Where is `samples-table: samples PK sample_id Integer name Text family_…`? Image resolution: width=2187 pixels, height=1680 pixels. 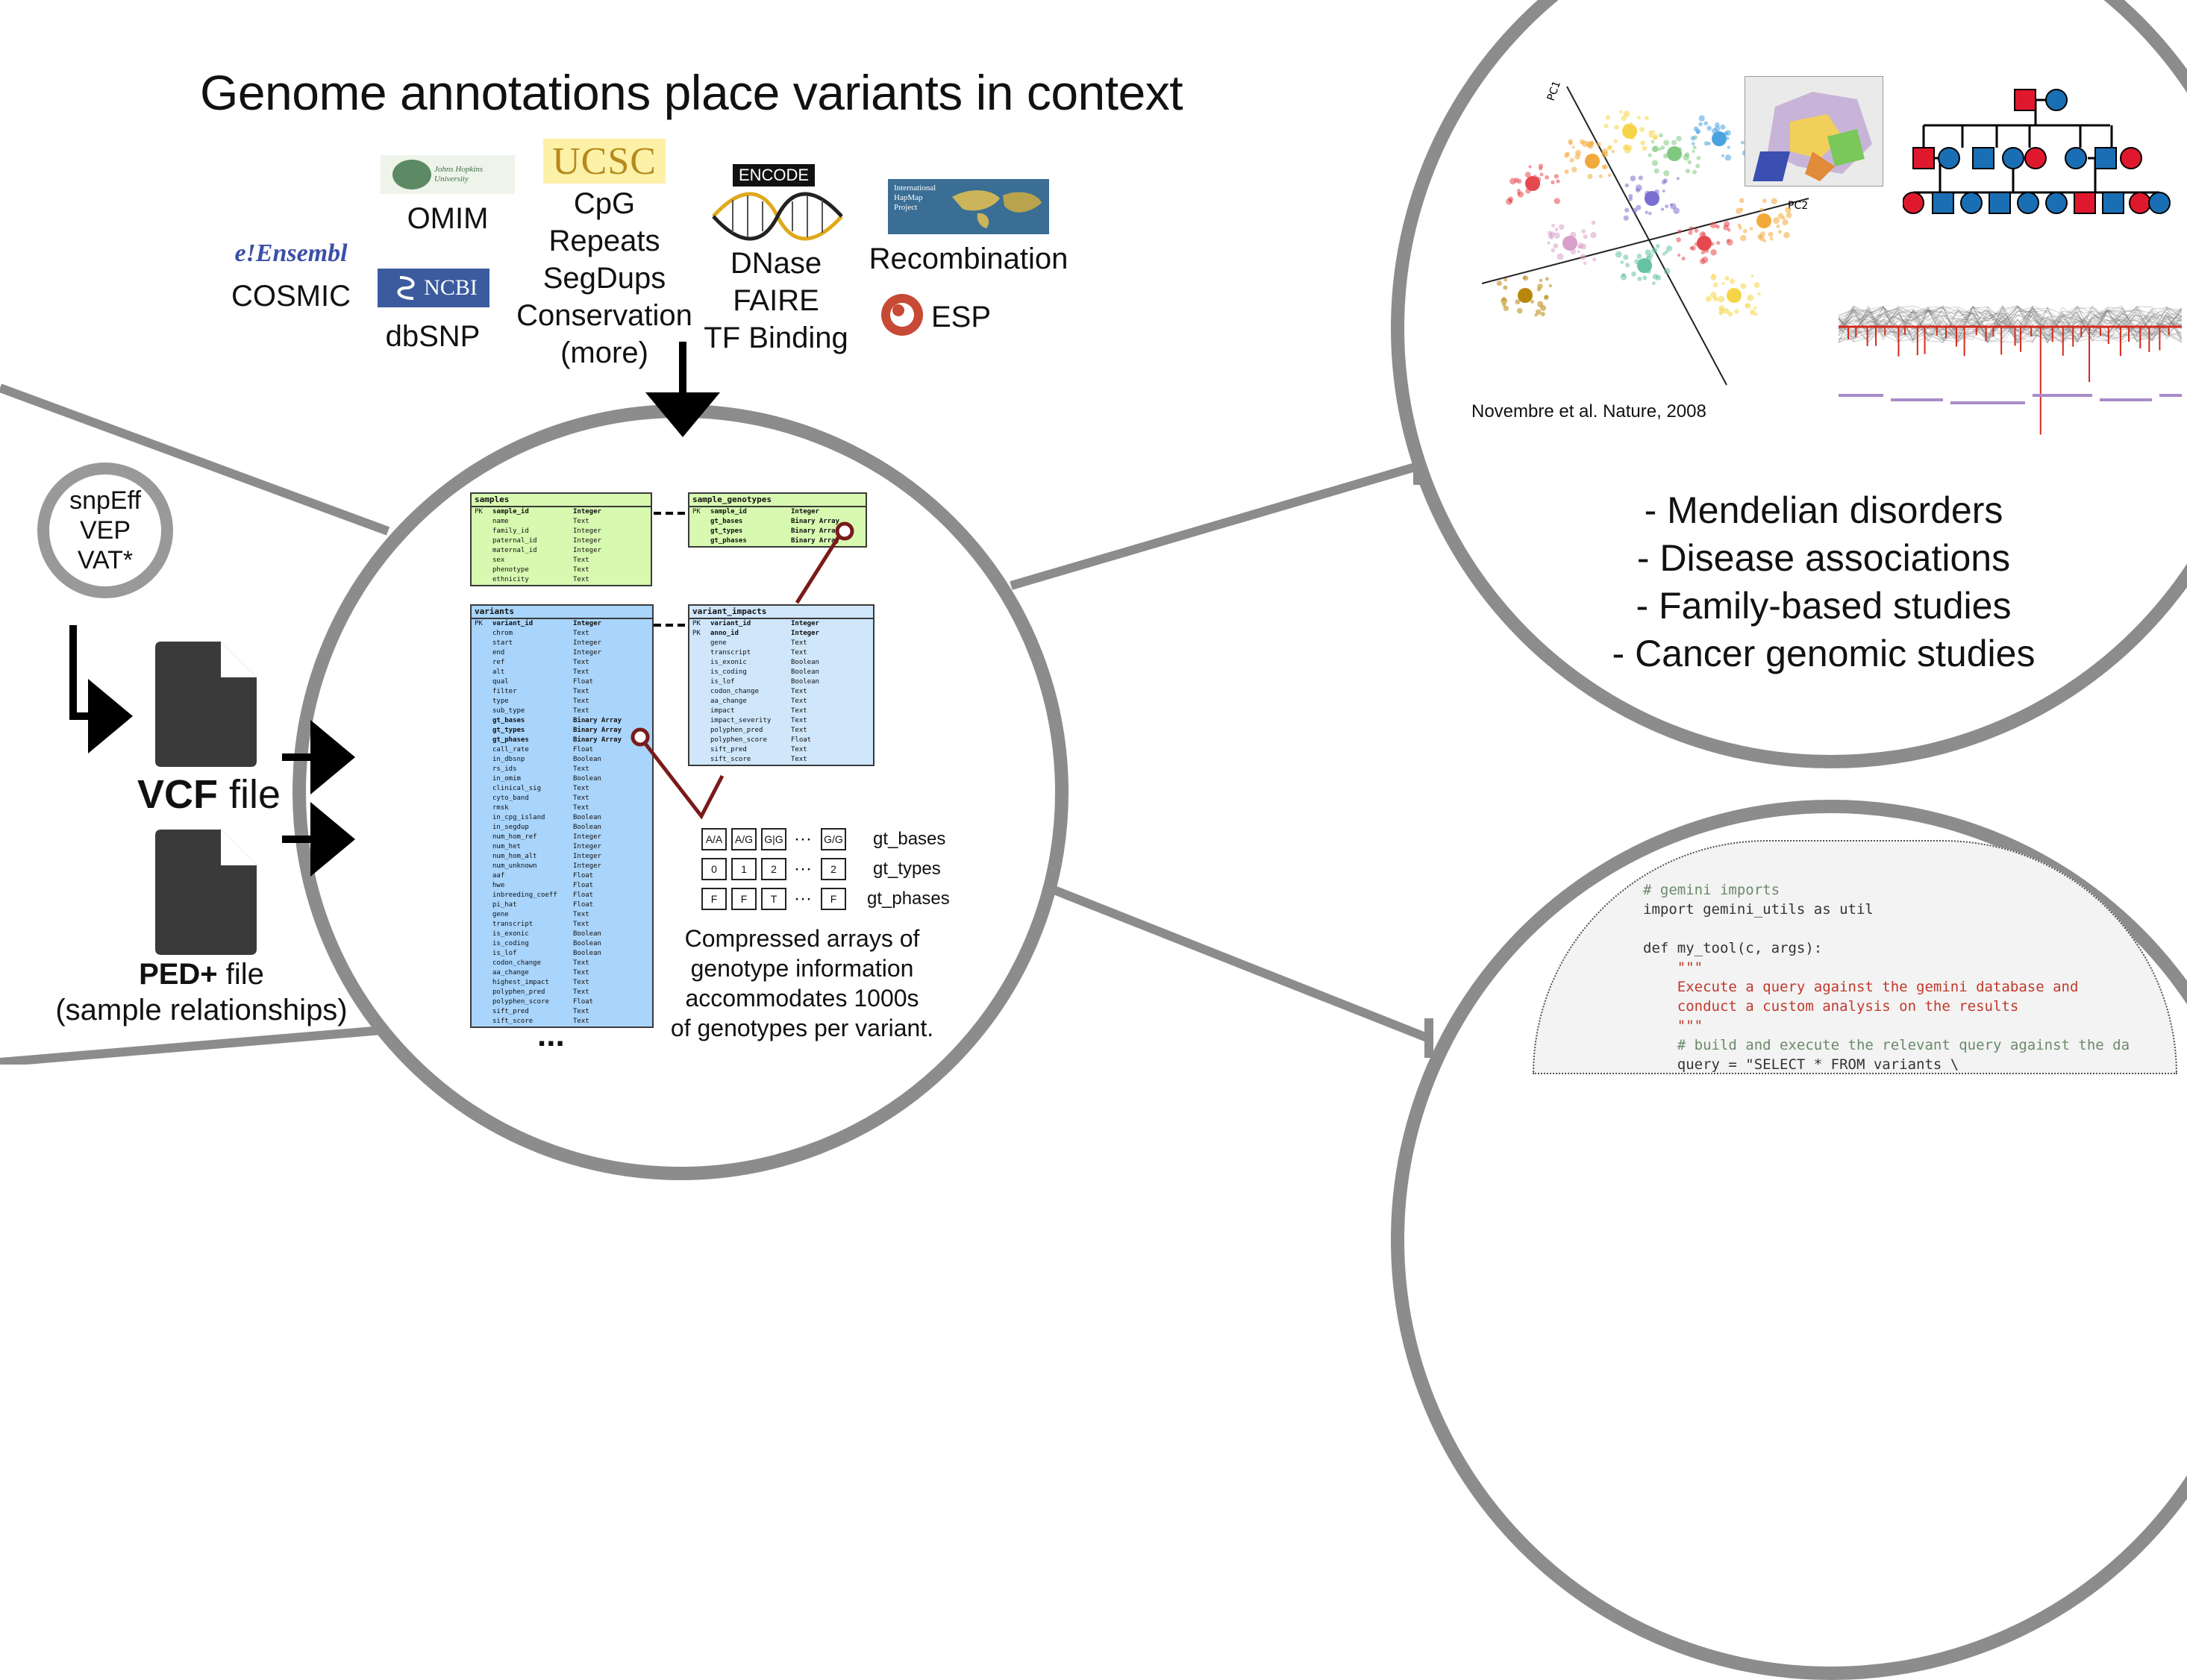
samples-table: samples PK sample_id Integer name Text family_… is located at coordinates (561, 539).